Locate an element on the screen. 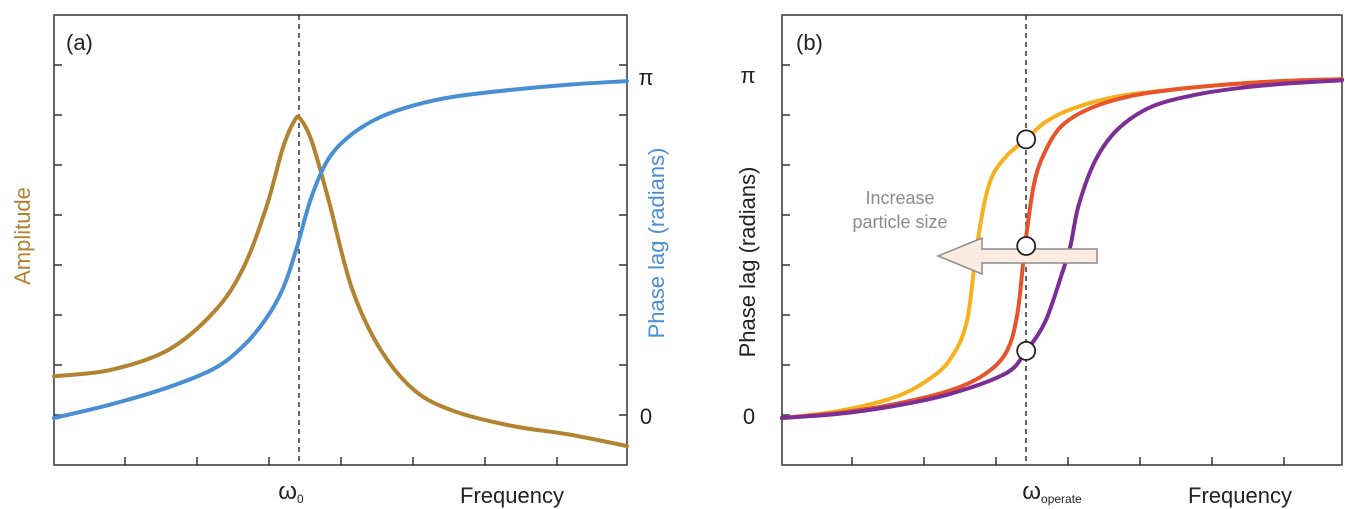 Image resolution: width=1345 pixels, height=509 pixels. phase-axis-label: Phase lag (radians) is located at coordinates (656, 243).